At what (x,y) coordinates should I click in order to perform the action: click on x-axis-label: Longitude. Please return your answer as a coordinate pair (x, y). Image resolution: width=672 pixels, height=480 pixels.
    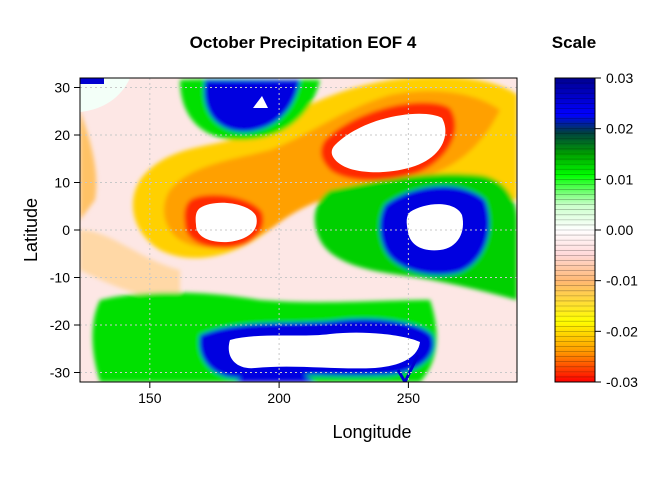
    Looking at the image, I should click on (371, 432).